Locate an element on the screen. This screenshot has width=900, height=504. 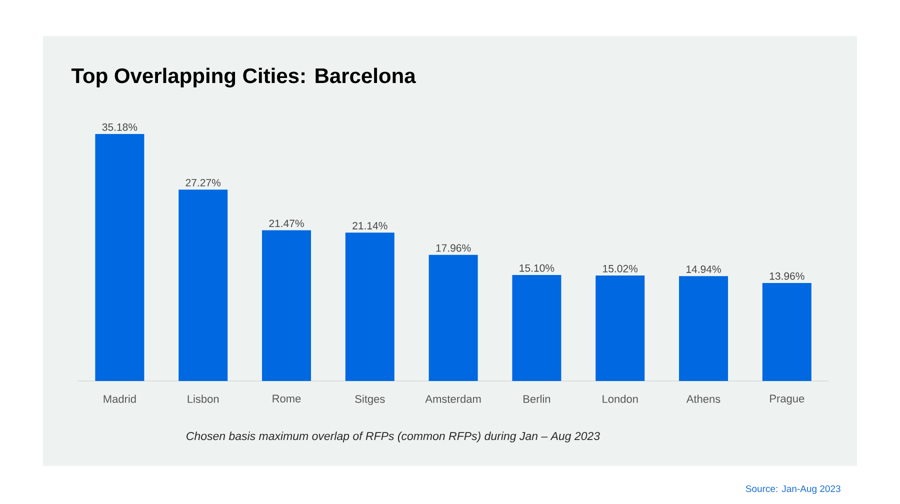
source-note: Source: Jan-Aug 2023 is located at coordinates (793, 489).